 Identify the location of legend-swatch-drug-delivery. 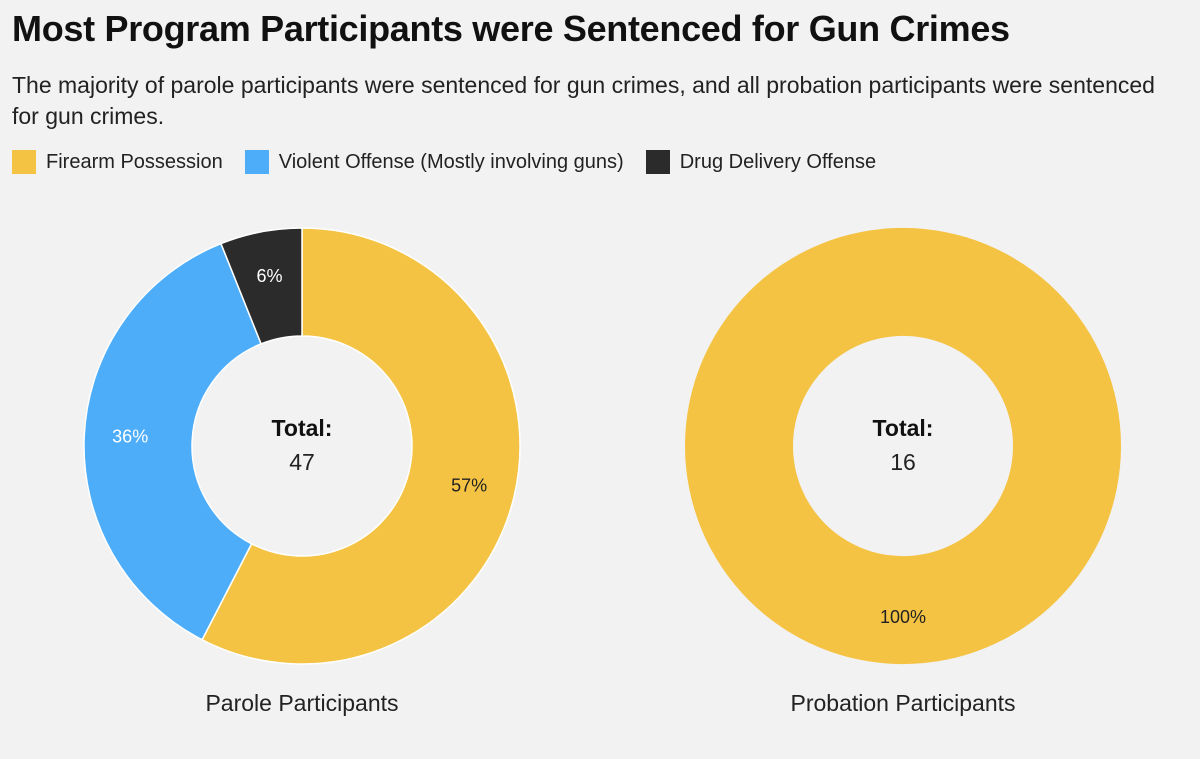
(657, 162).